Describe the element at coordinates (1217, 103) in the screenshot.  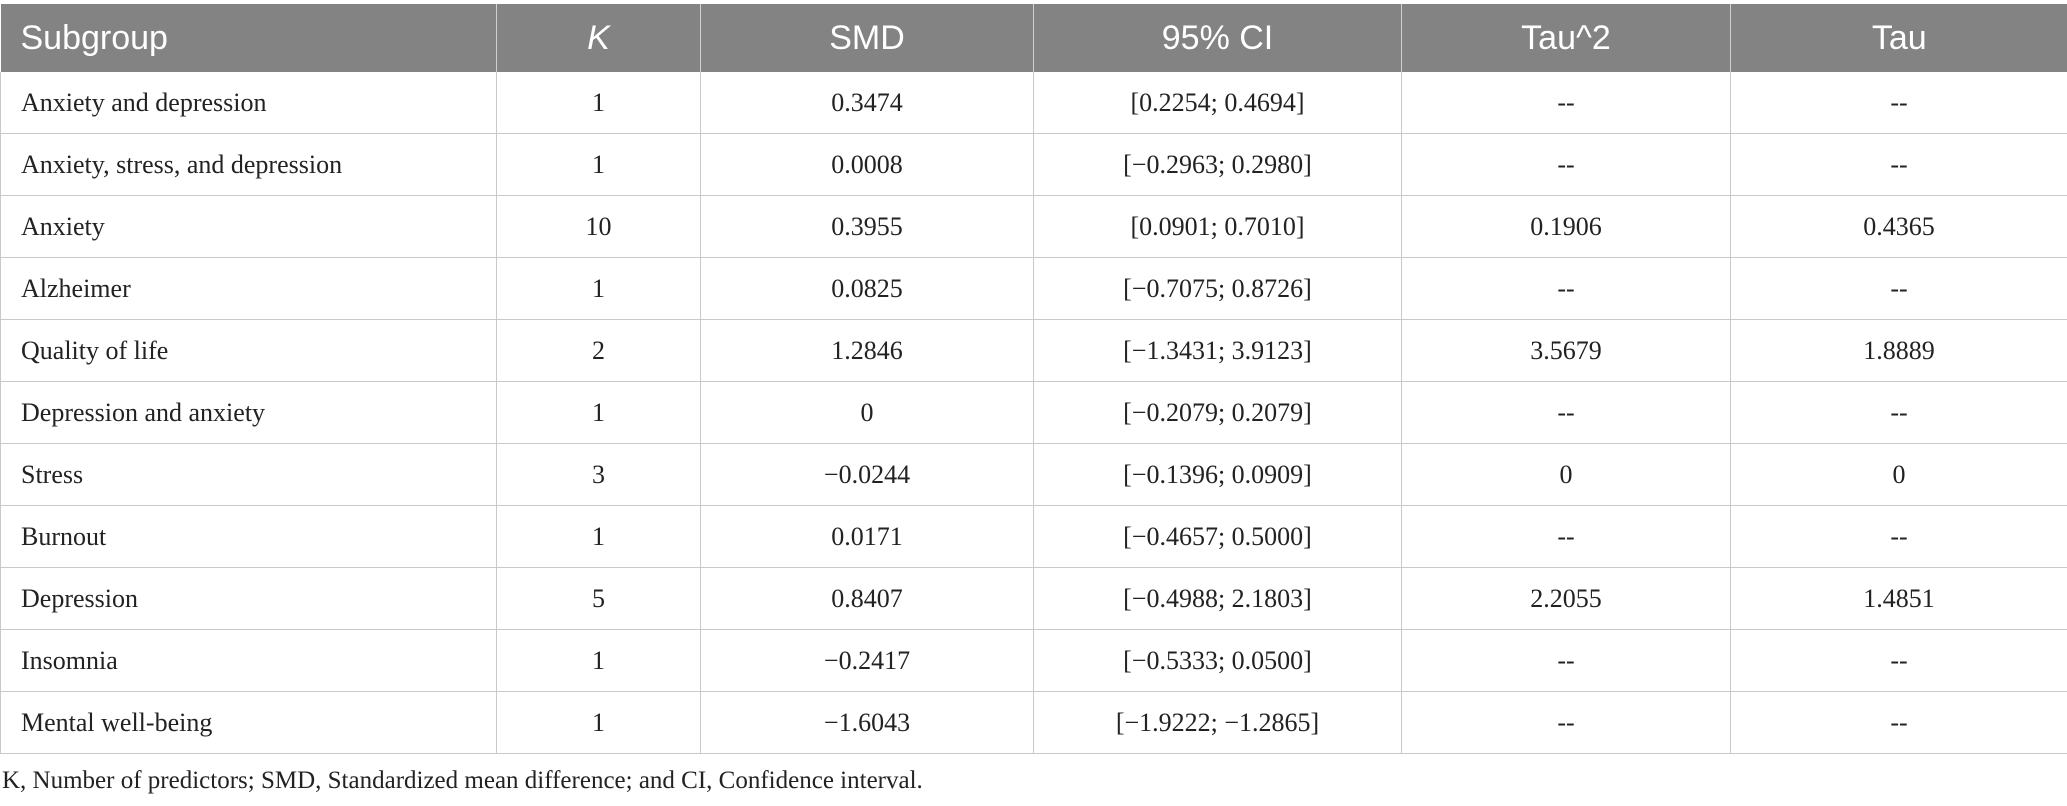
I see `cell-95-ci: [0.2254; 0.4694]` at that location.